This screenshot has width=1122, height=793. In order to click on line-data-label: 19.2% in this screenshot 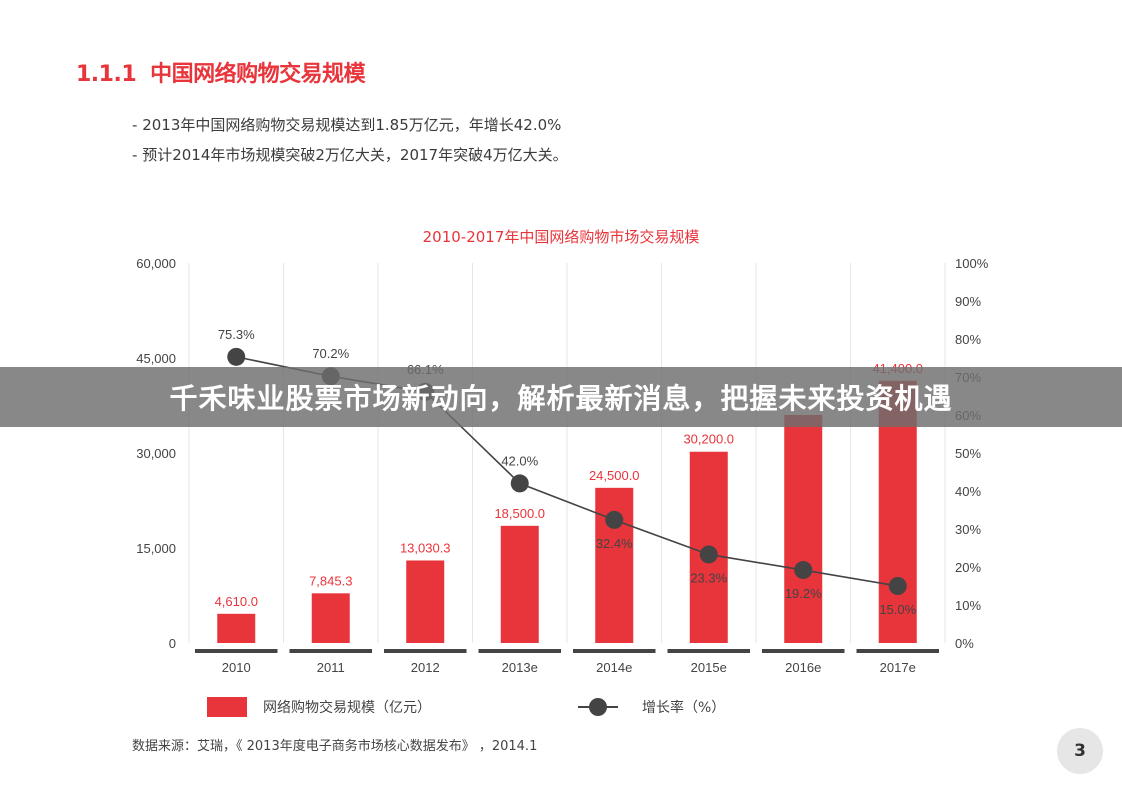, I will do `click(803, 593)`.